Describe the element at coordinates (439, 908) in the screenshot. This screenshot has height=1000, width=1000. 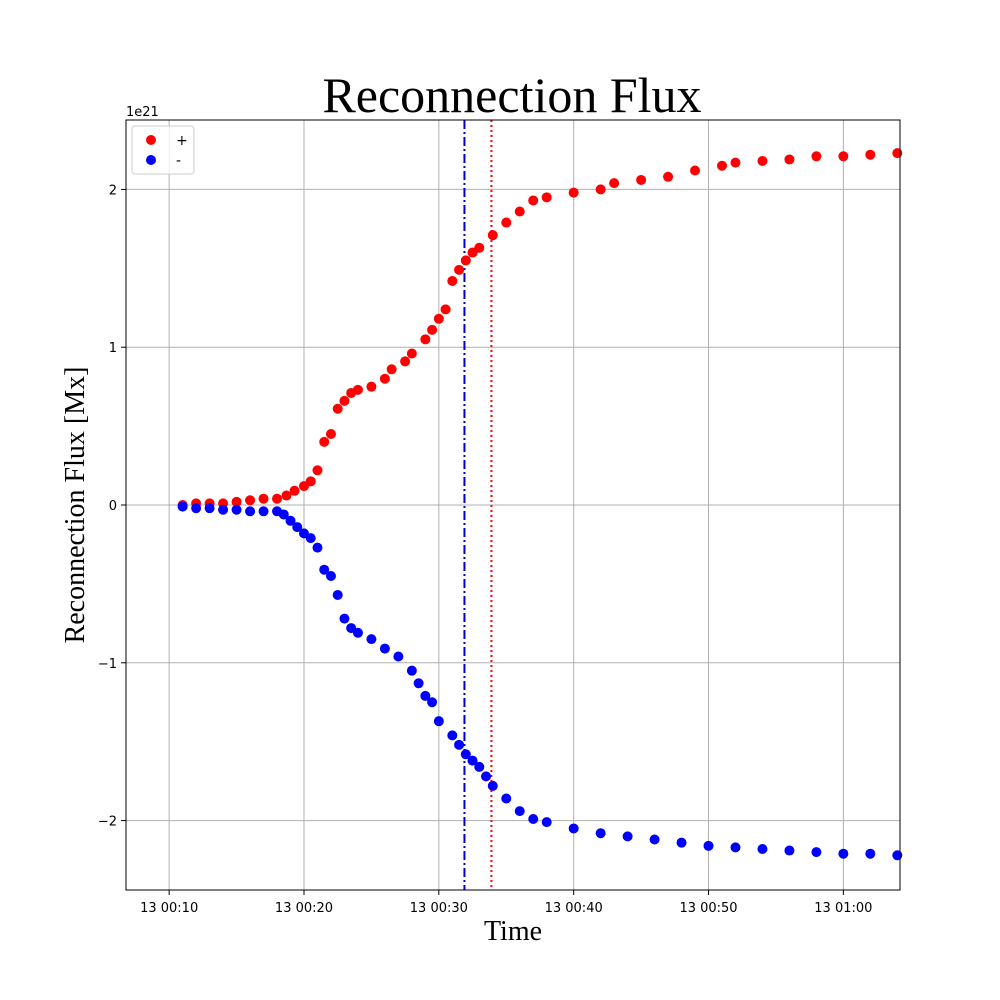
I see `x-tick-label: 13 00:30` at that location.